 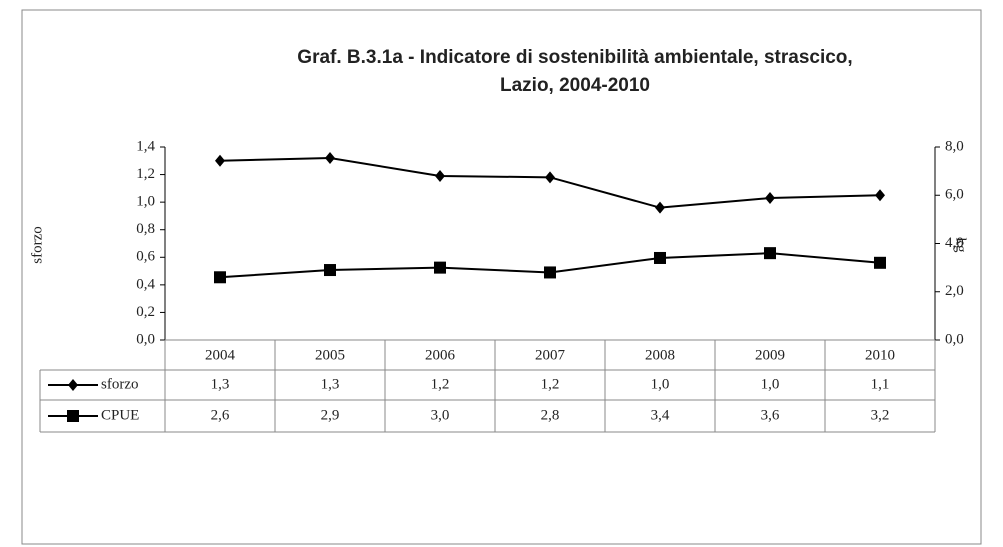 What do you see at coordinates (145, 312) in the screenshot?
I see `y-tick-label: 0,2` at bounding box center [145, 312].